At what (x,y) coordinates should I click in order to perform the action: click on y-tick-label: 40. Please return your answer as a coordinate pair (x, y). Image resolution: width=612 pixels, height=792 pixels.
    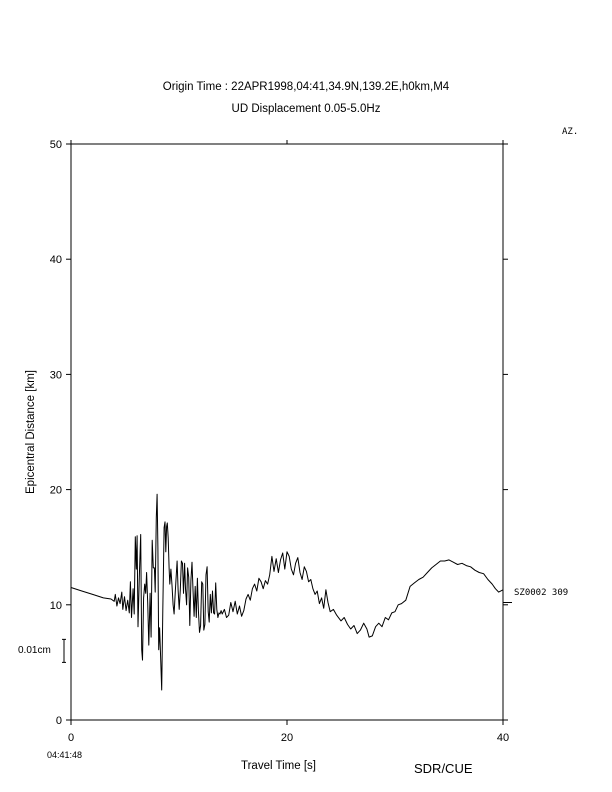
    Looking at the image, I should click on (56, 260).